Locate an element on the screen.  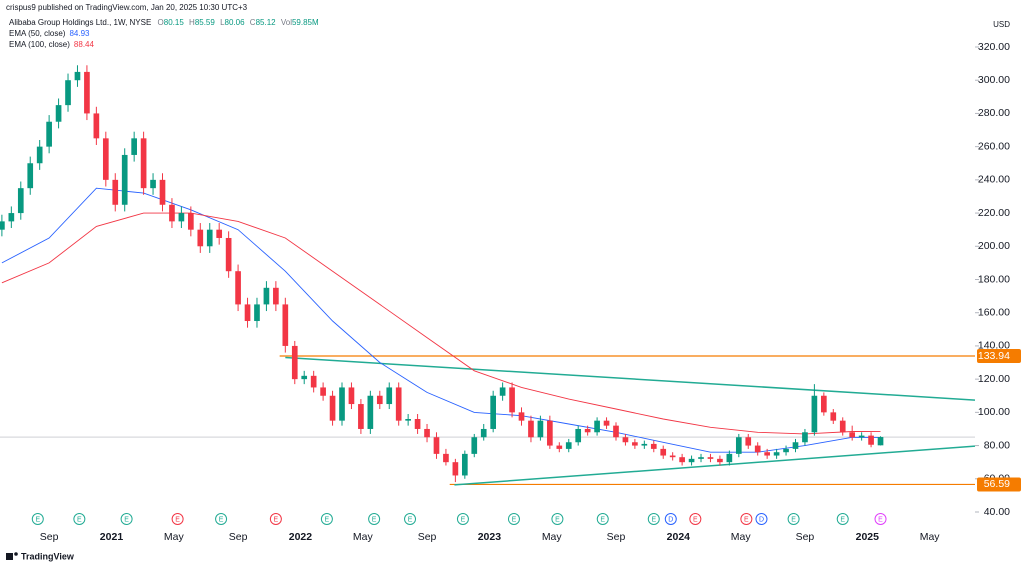
ohlc-value: 85.12 is located at coordinates (266, 22).